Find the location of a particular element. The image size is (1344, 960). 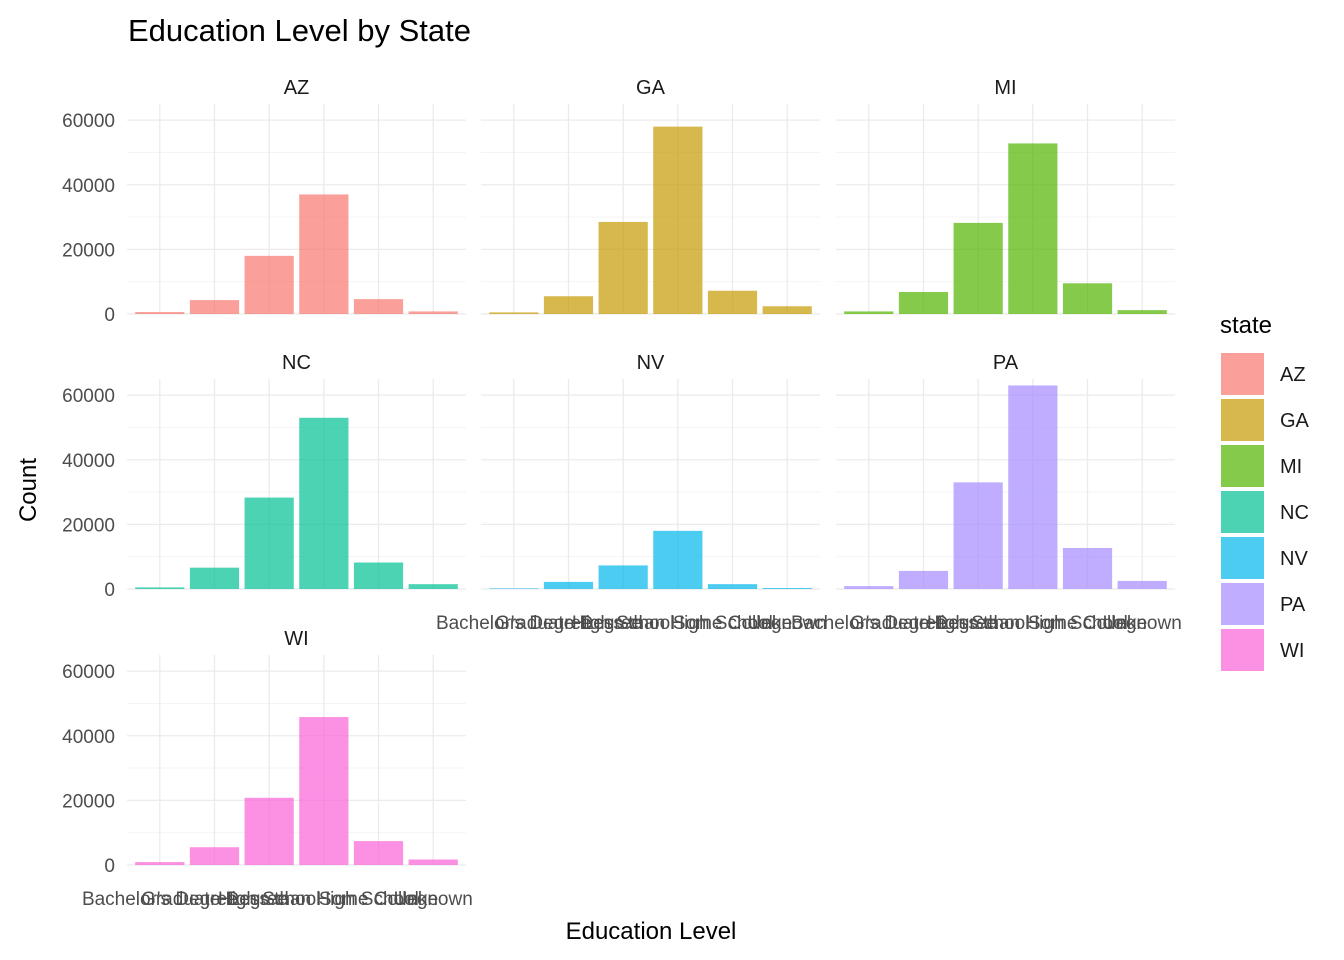

legend-label-wi: WI is located at coordinates (1292, 651).